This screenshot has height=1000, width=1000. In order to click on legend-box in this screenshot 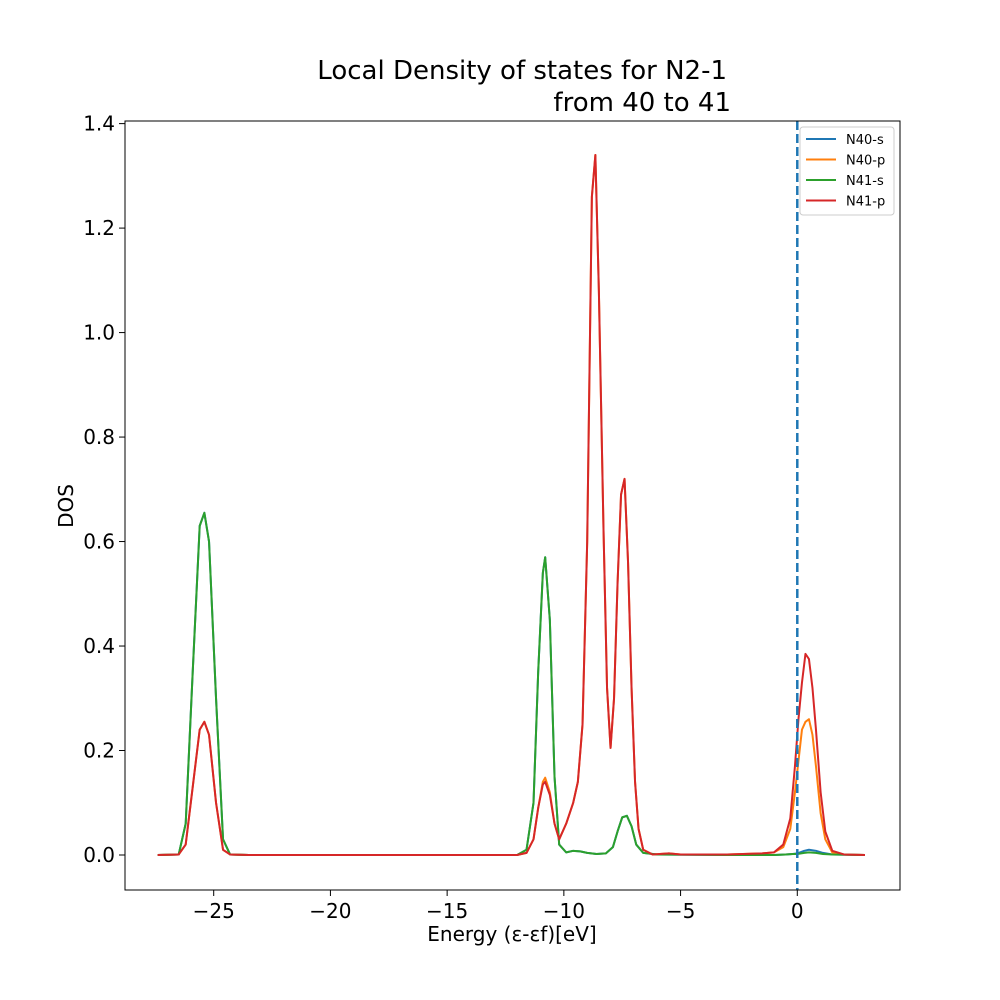, I will do `click(847, 171)`.